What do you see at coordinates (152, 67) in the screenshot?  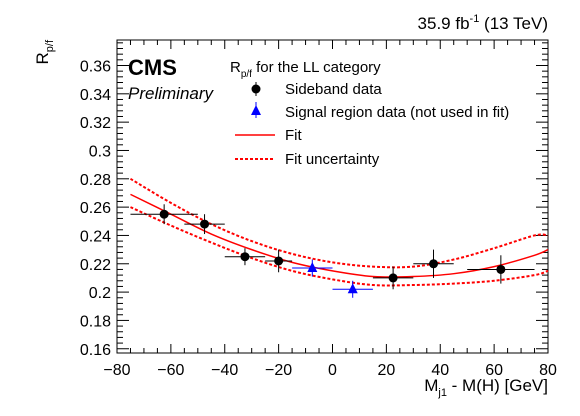 I see `cms-label: CMS` at bounding box center [152, 67].